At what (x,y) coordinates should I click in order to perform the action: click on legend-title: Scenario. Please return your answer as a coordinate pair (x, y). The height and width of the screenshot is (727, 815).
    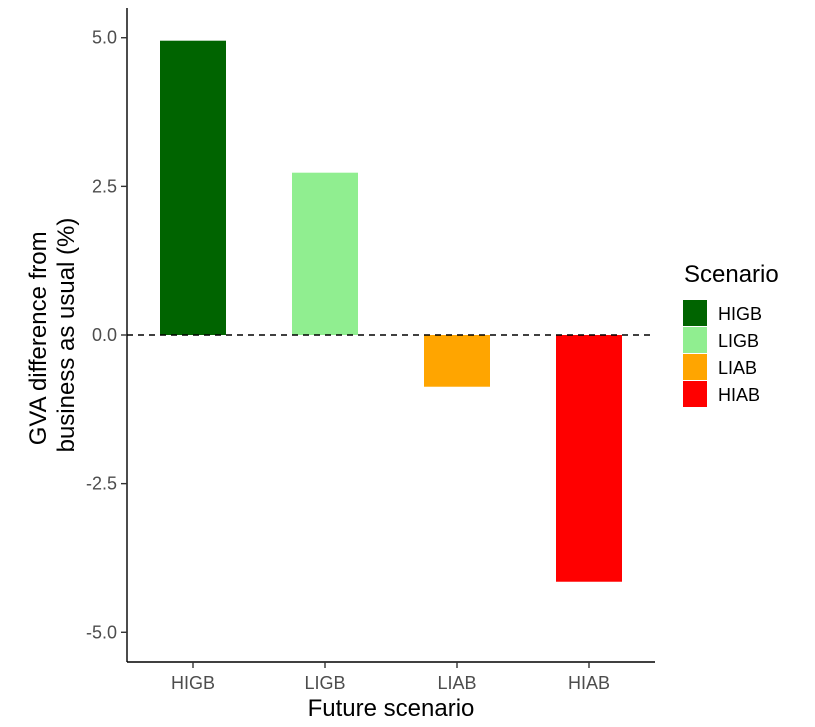
    Looking at the image, I should click on (731, 274).